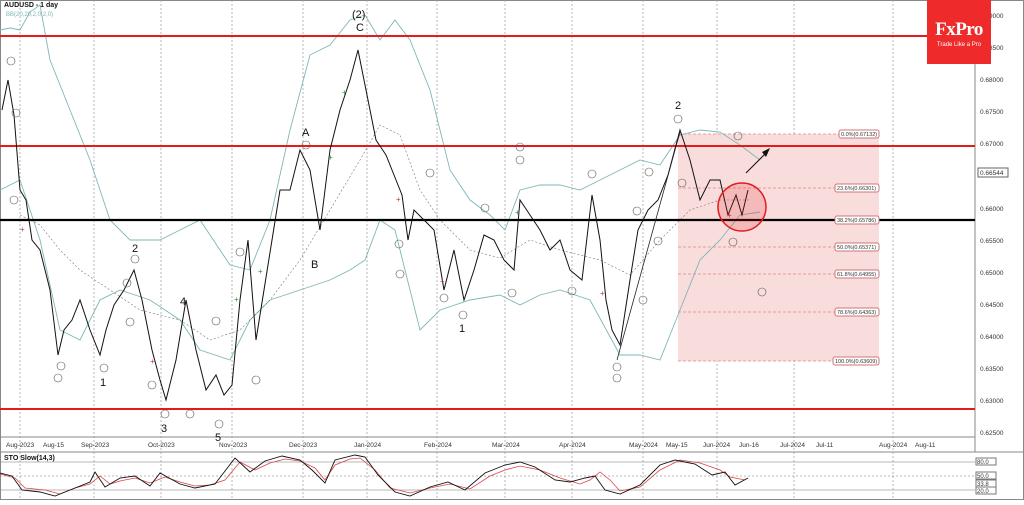 Image resolution: width=1024 pixels, height=505 pixels. Describe the element at coordinates (53, 445) in the screenshot. I see `svg-text: Aug-15` at that location.